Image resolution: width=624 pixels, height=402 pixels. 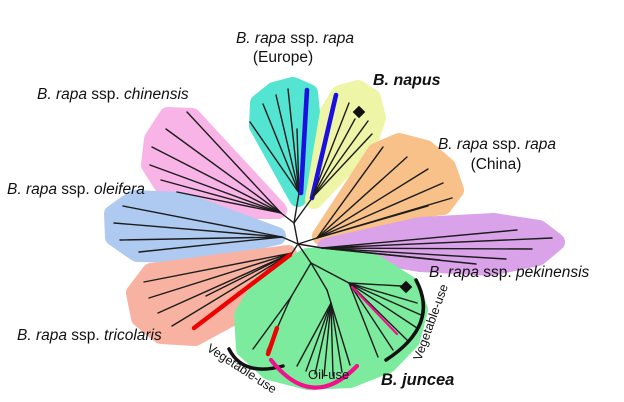 I want to click on cluster-blob-pekinensis, so click(x=441, y=244).